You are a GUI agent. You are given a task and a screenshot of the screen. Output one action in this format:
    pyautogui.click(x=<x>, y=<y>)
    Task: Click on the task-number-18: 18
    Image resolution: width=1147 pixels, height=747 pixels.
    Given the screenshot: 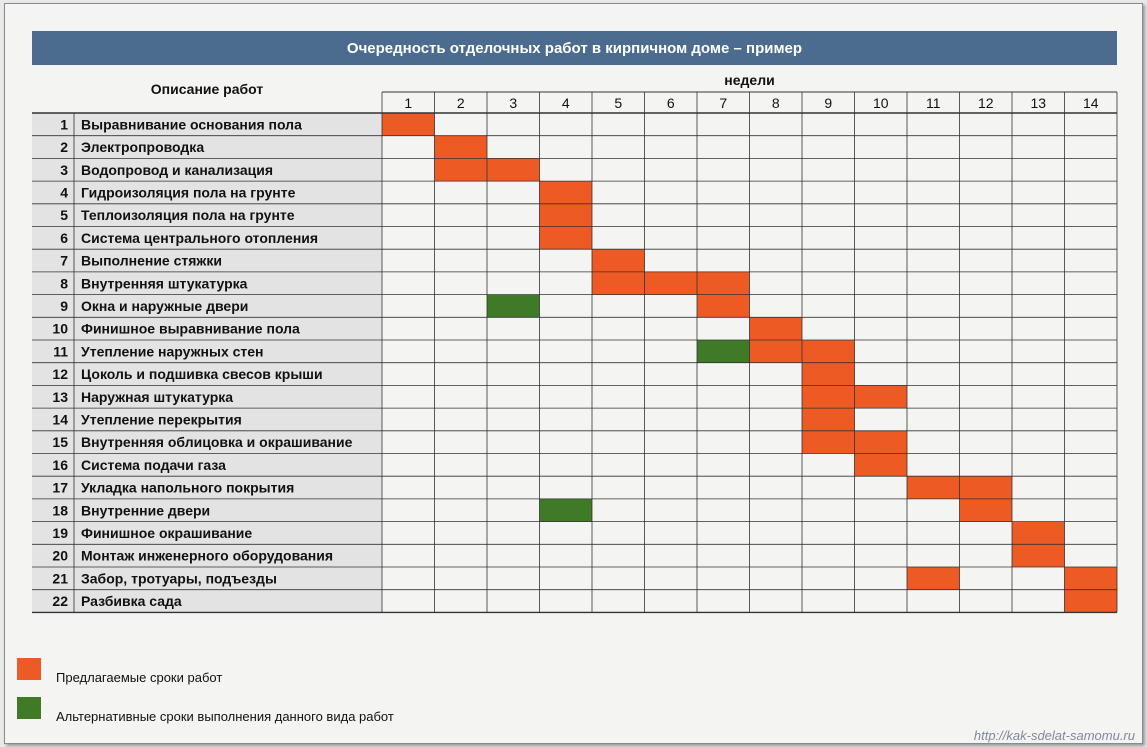 What is the action you would take?
    pyautogui.click(x=60, y=510)
    